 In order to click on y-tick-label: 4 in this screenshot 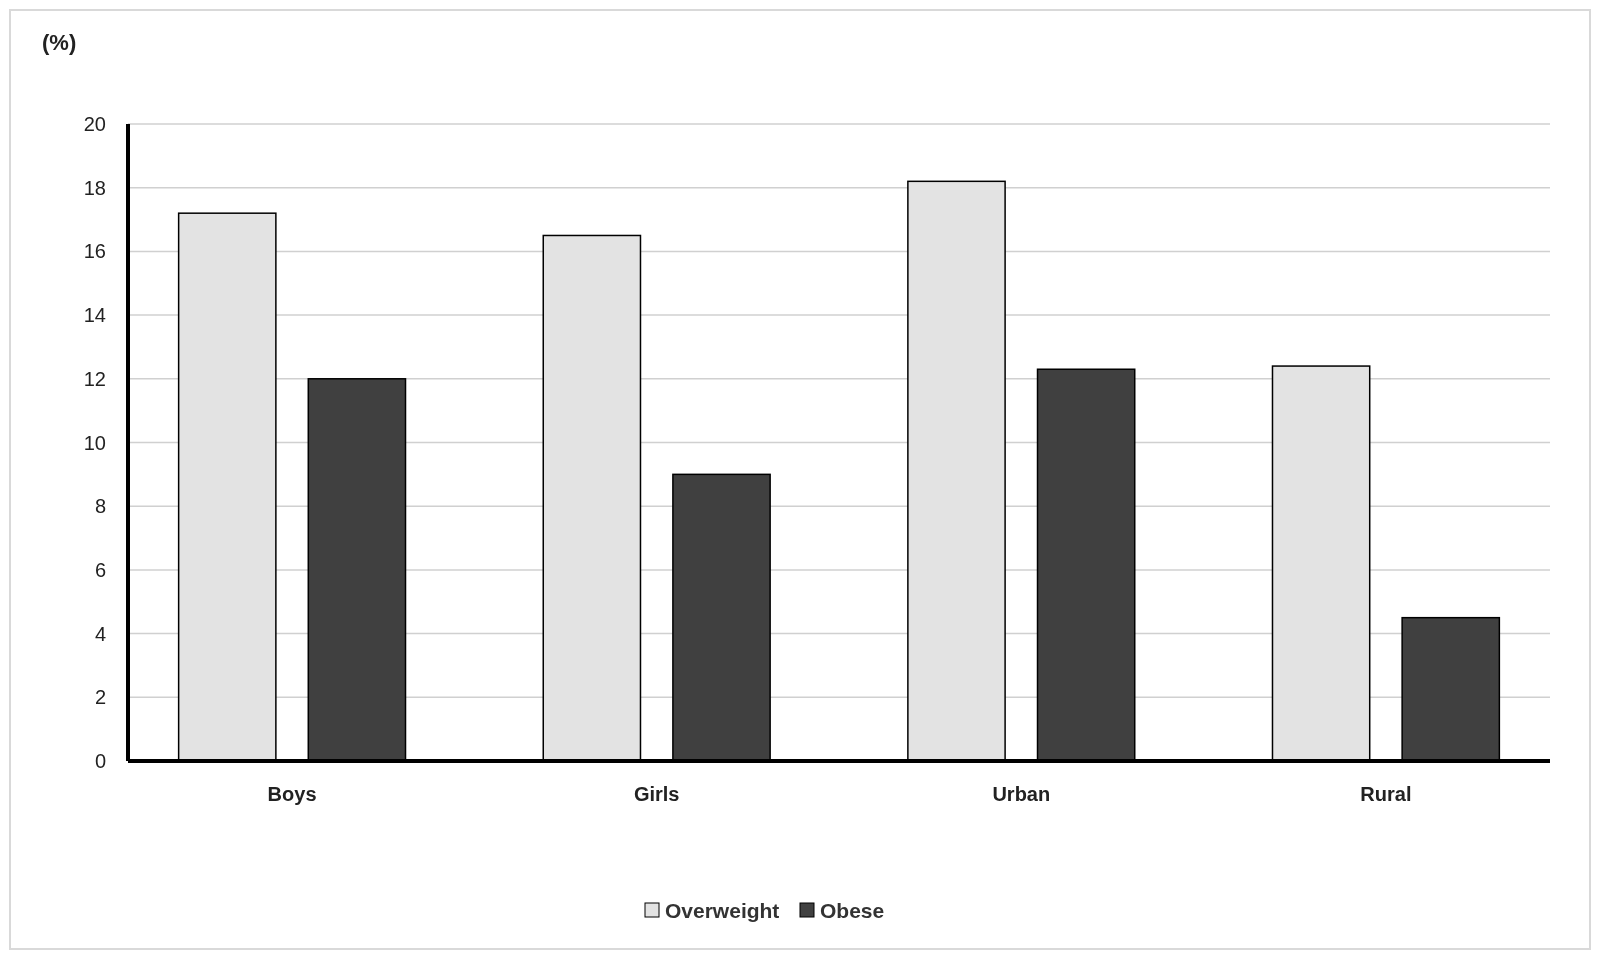, I will do `click(100, 633)`.